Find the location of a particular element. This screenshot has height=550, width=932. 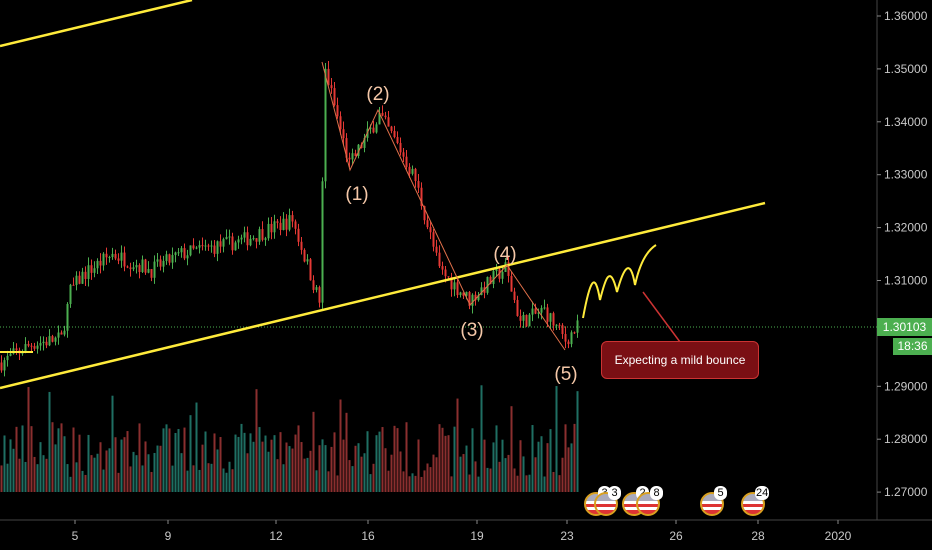

annotation-callout: Expecting a mild bounce is located at coordinates (680, 360).